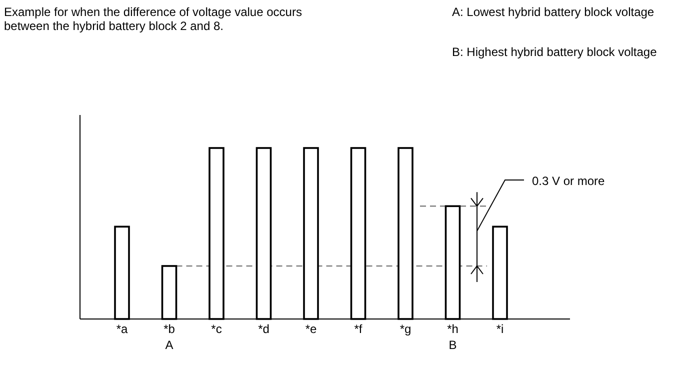 This screenshot has height=366, width=688. I want to click on x-tick-label: *d, so click(264, 329).